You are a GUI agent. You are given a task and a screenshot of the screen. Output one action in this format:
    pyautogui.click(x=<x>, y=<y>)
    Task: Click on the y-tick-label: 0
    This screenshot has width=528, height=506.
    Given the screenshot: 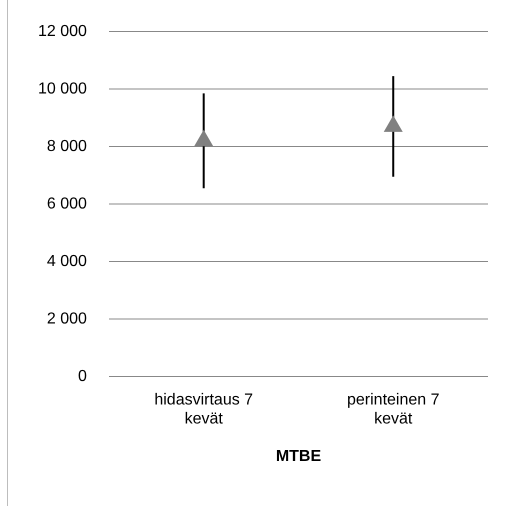 What is the action you would take?
    pyautogui.click(x=83, y=376)
    